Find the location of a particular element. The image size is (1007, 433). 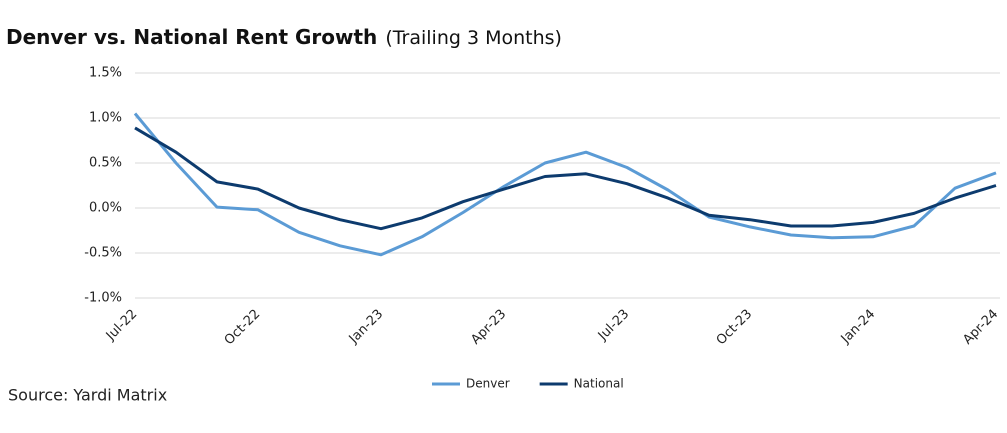

y-tick-label: -0.5% is located at coordinates (103, 253).